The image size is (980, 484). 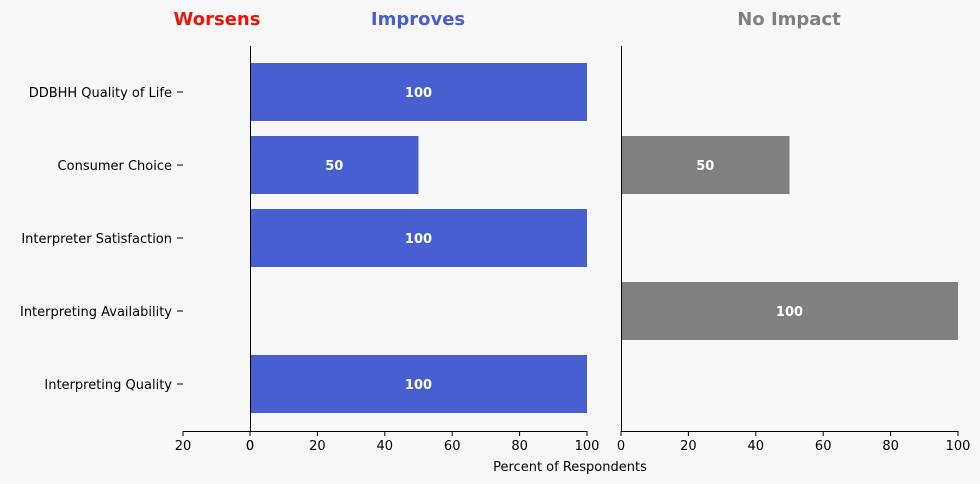 I want to click on panel-title-worsens: Worsens, so click(x=217, y=19).